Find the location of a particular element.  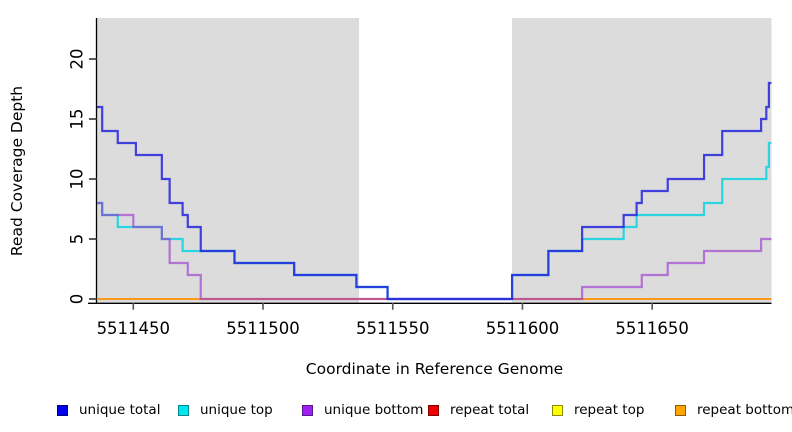

y-tick-label: 0 is located at coordinates (77, 299).